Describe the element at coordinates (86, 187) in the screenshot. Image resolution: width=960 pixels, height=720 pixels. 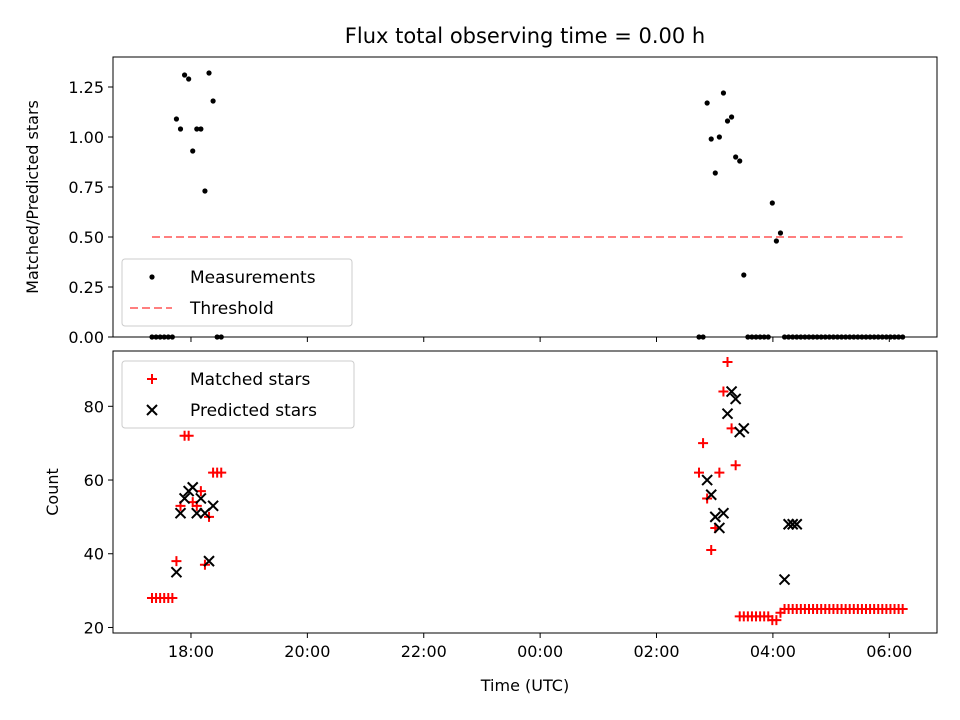
I see `y-tick-label: 0.75` at that location.